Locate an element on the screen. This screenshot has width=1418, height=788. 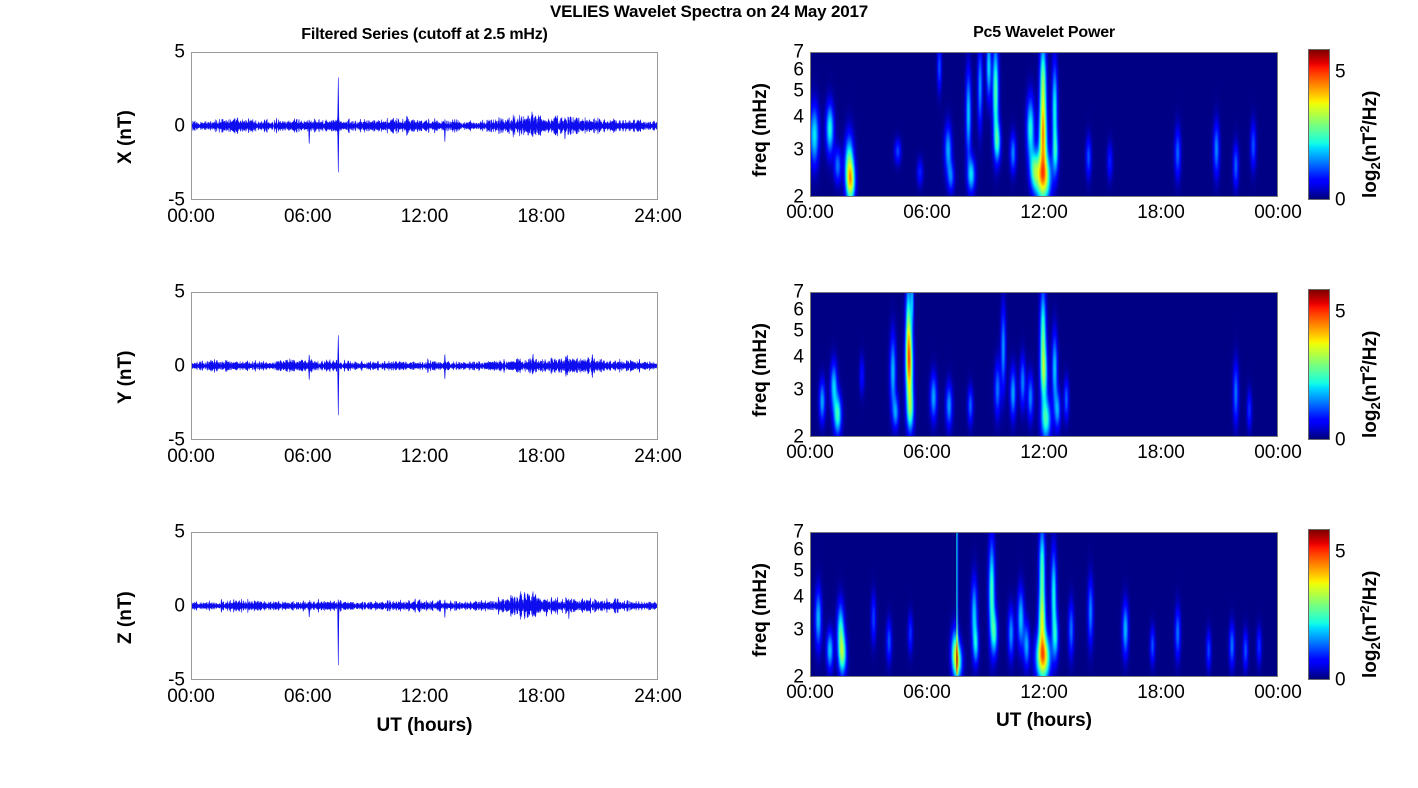
spectrogram-axes-x is located at coordinates (1044, 124).